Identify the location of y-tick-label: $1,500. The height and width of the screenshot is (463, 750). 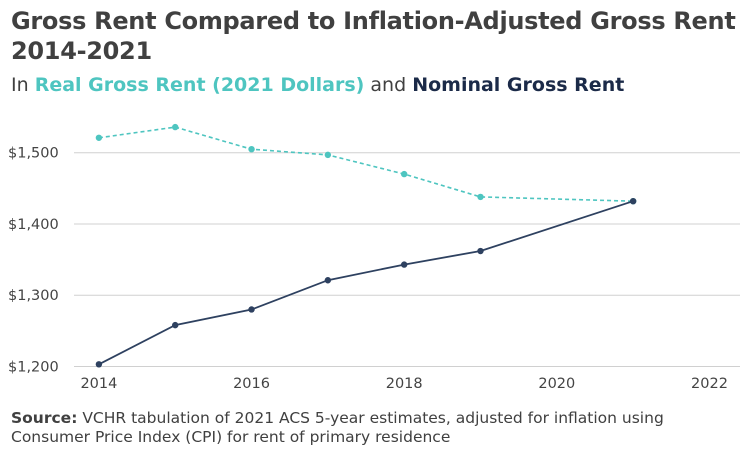
(33, 154).